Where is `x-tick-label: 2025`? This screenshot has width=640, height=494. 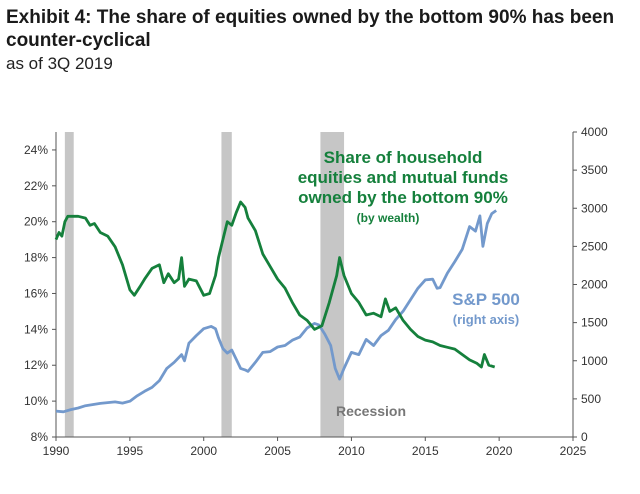
x-tick-label: 2025 is located at coordinates (573, 451).